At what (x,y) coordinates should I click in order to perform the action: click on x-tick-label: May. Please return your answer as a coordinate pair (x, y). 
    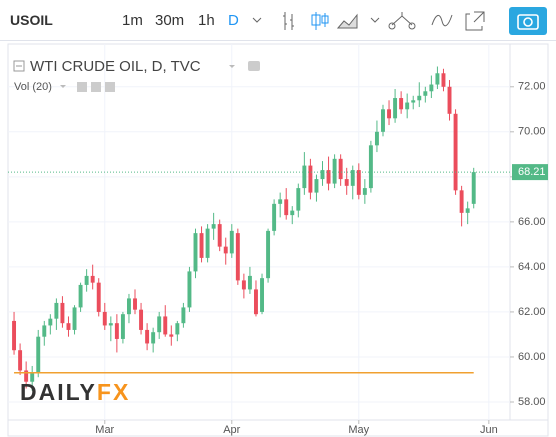
    Looking at the image, I should click on (358, 430).